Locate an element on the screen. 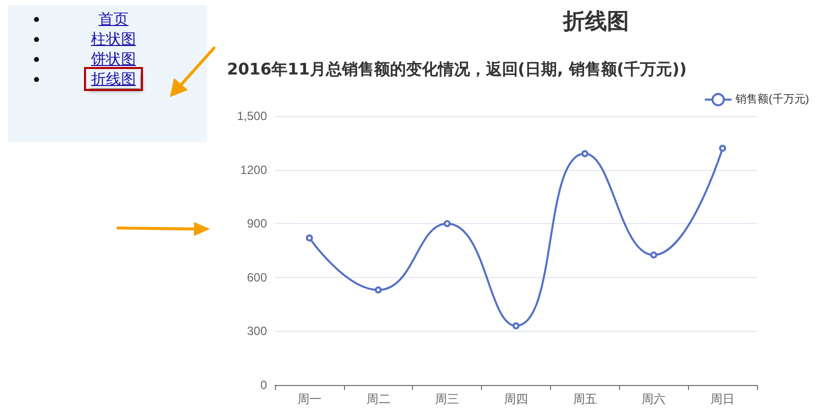  x-tick-label: 周二 is located at coordinates (378, 399).